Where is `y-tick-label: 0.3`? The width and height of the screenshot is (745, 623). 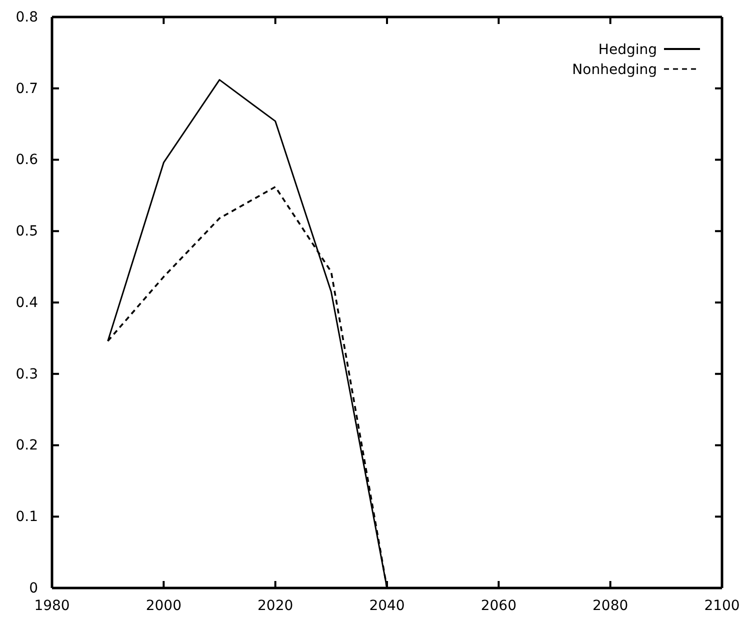 y-tick-label: 0.3 is located at coordinates (27, 374).